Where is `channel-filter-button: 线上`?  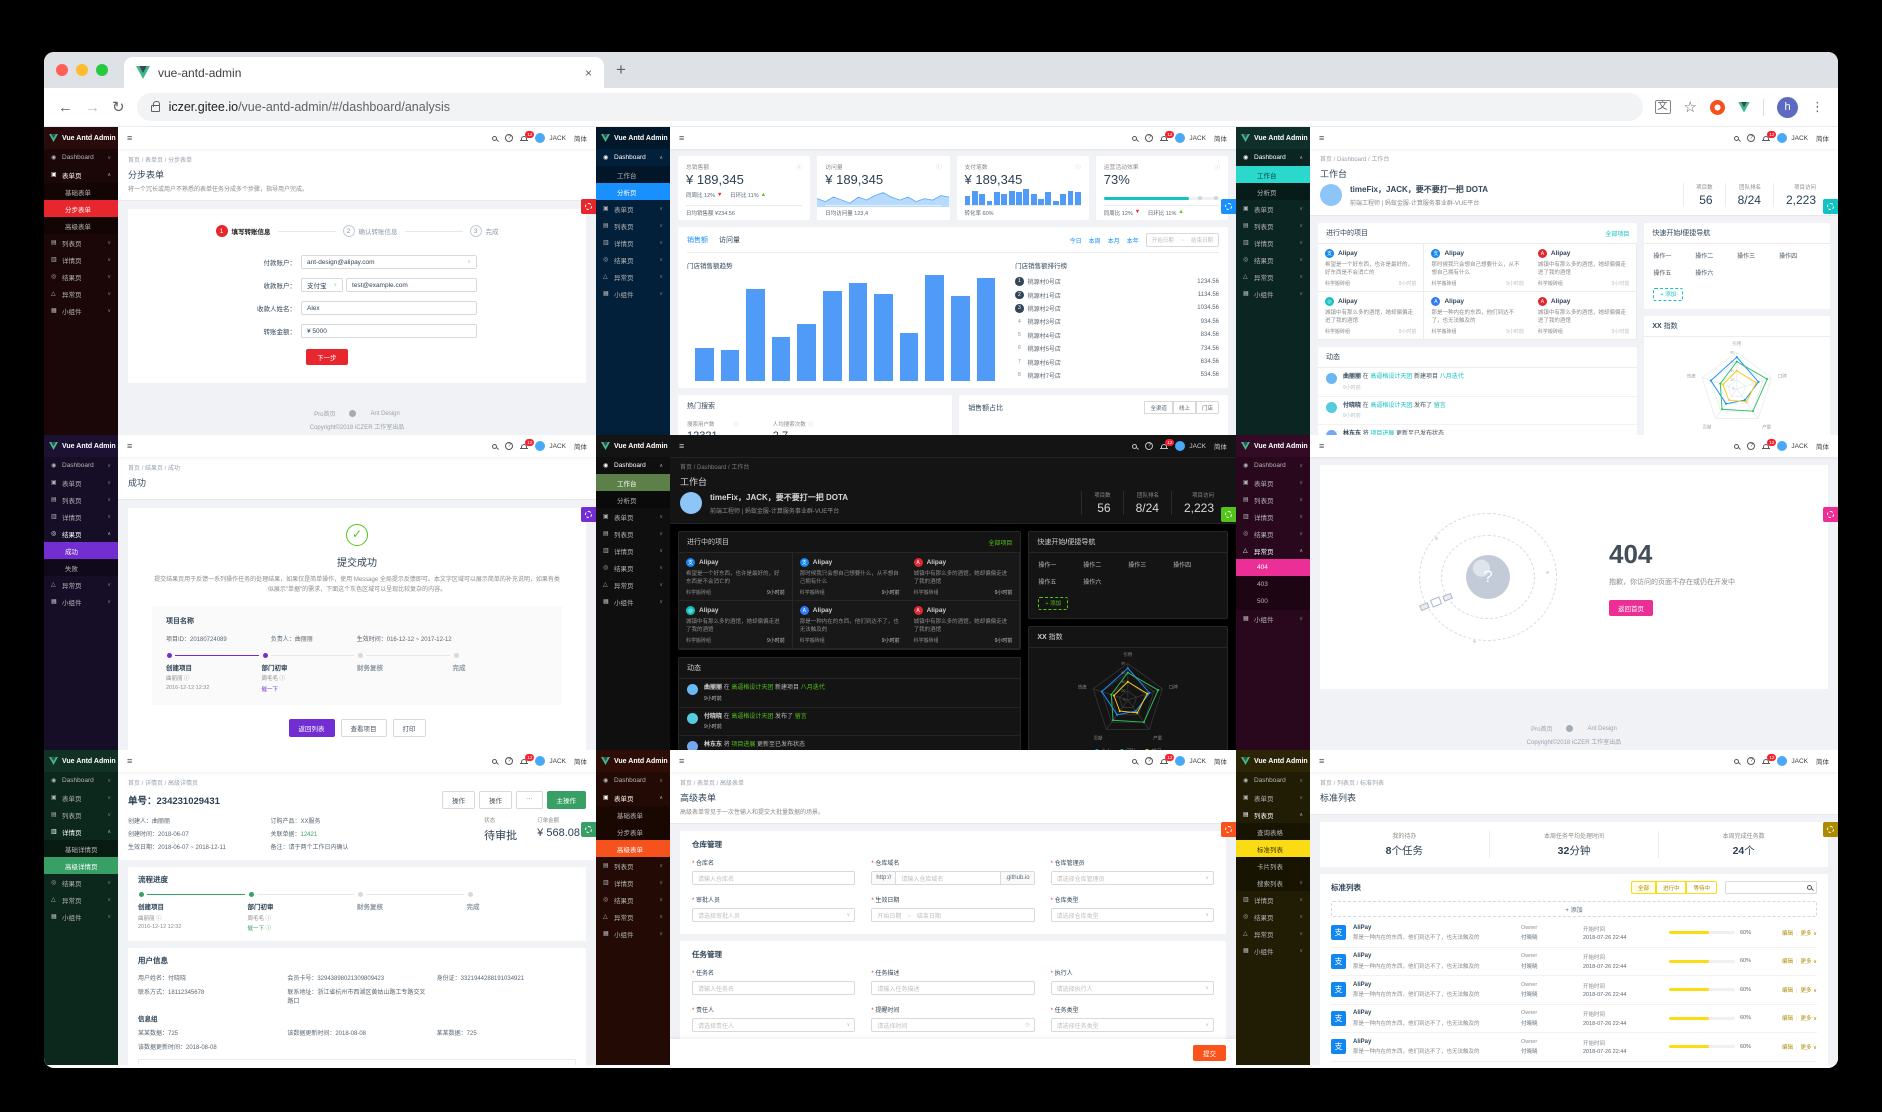 channel-filter-button: 线上 is located at coordinates (1184, 408).